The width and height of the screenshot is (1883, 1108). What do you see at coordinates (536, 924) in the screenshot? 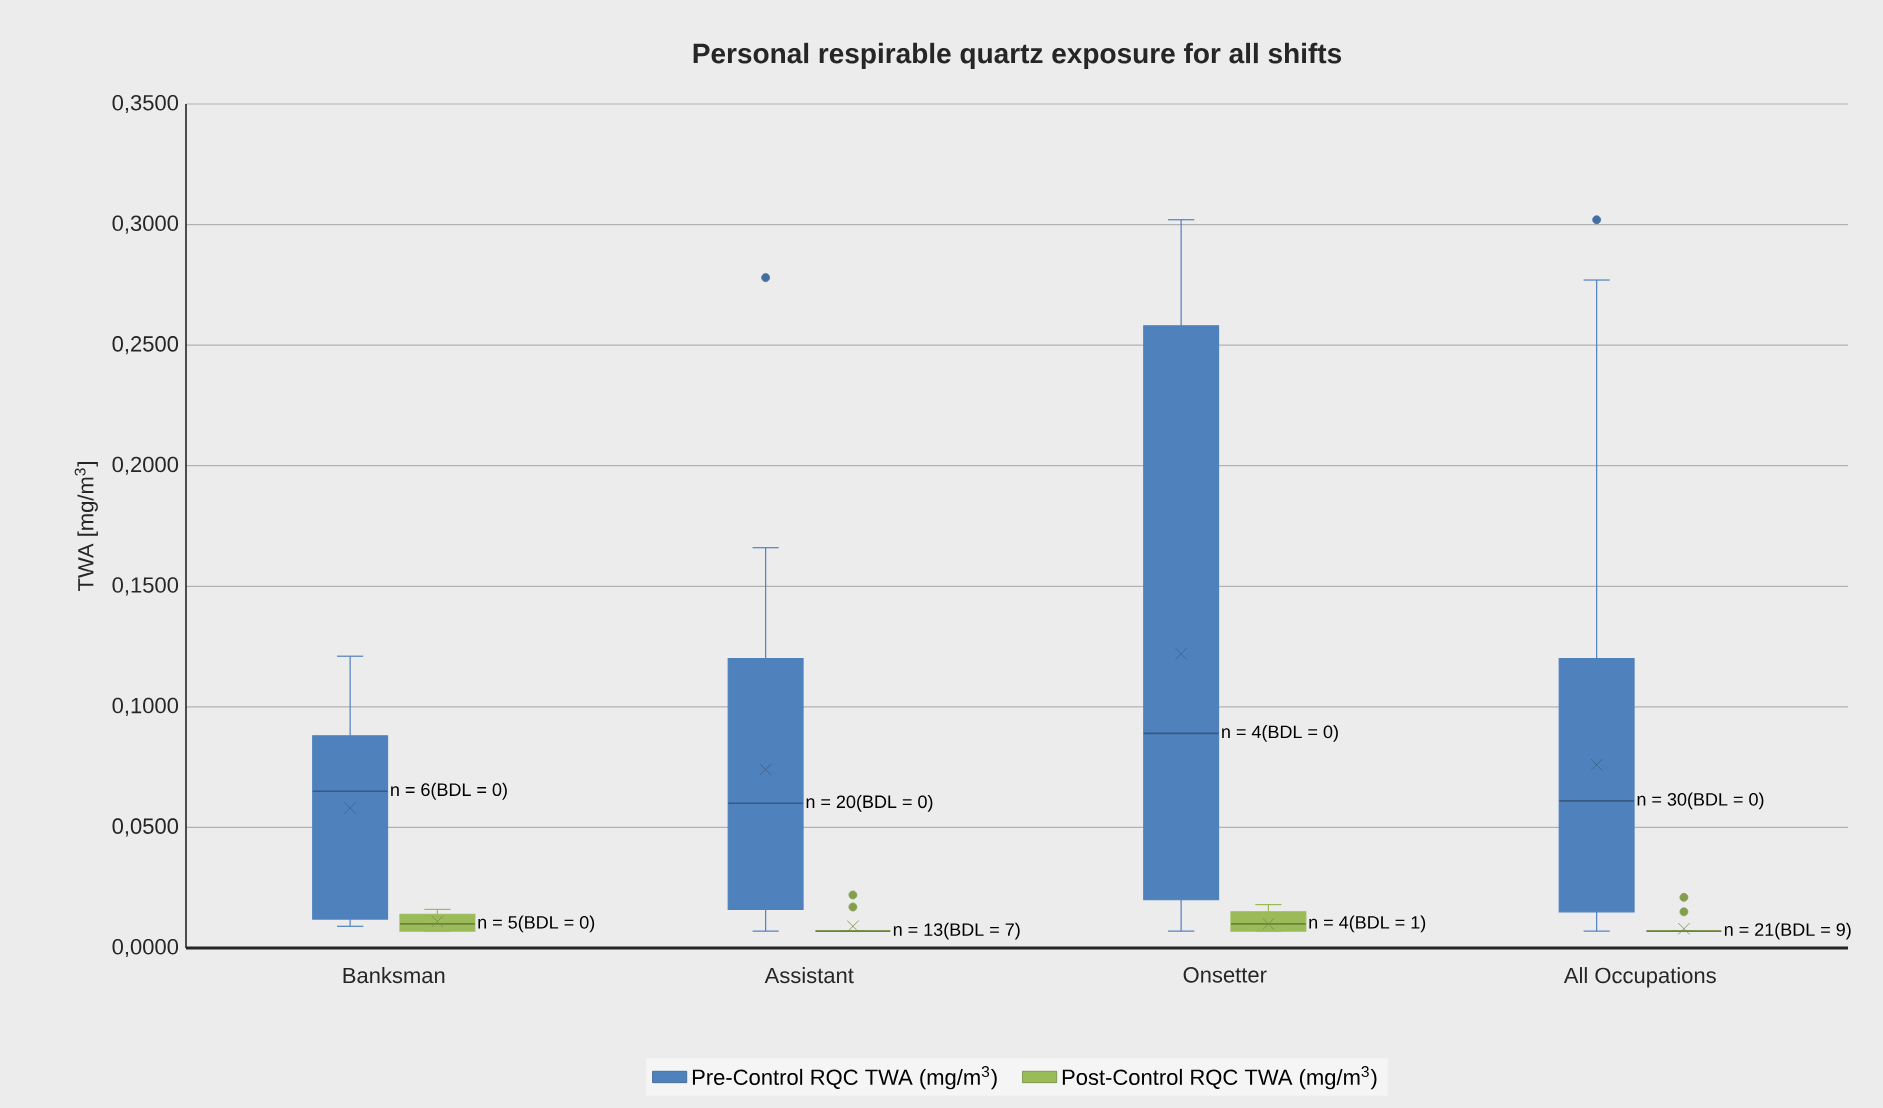
I see `annotation: n = 5(BDL = 0)` at bounding box center [536, 924].